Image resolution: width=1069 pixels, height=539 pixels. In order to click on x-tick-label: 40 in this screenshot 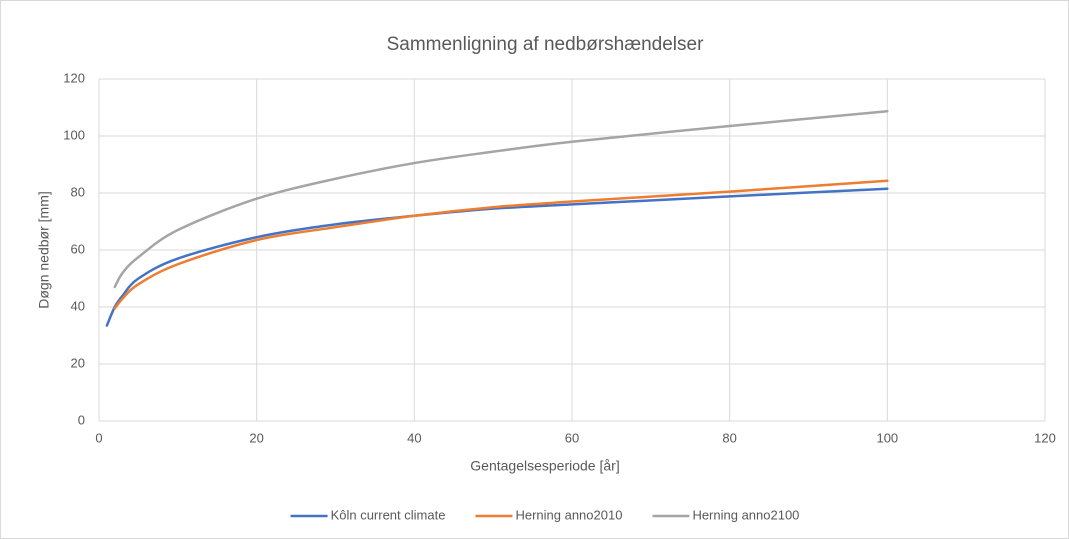, I will do `click(414, 437)`.